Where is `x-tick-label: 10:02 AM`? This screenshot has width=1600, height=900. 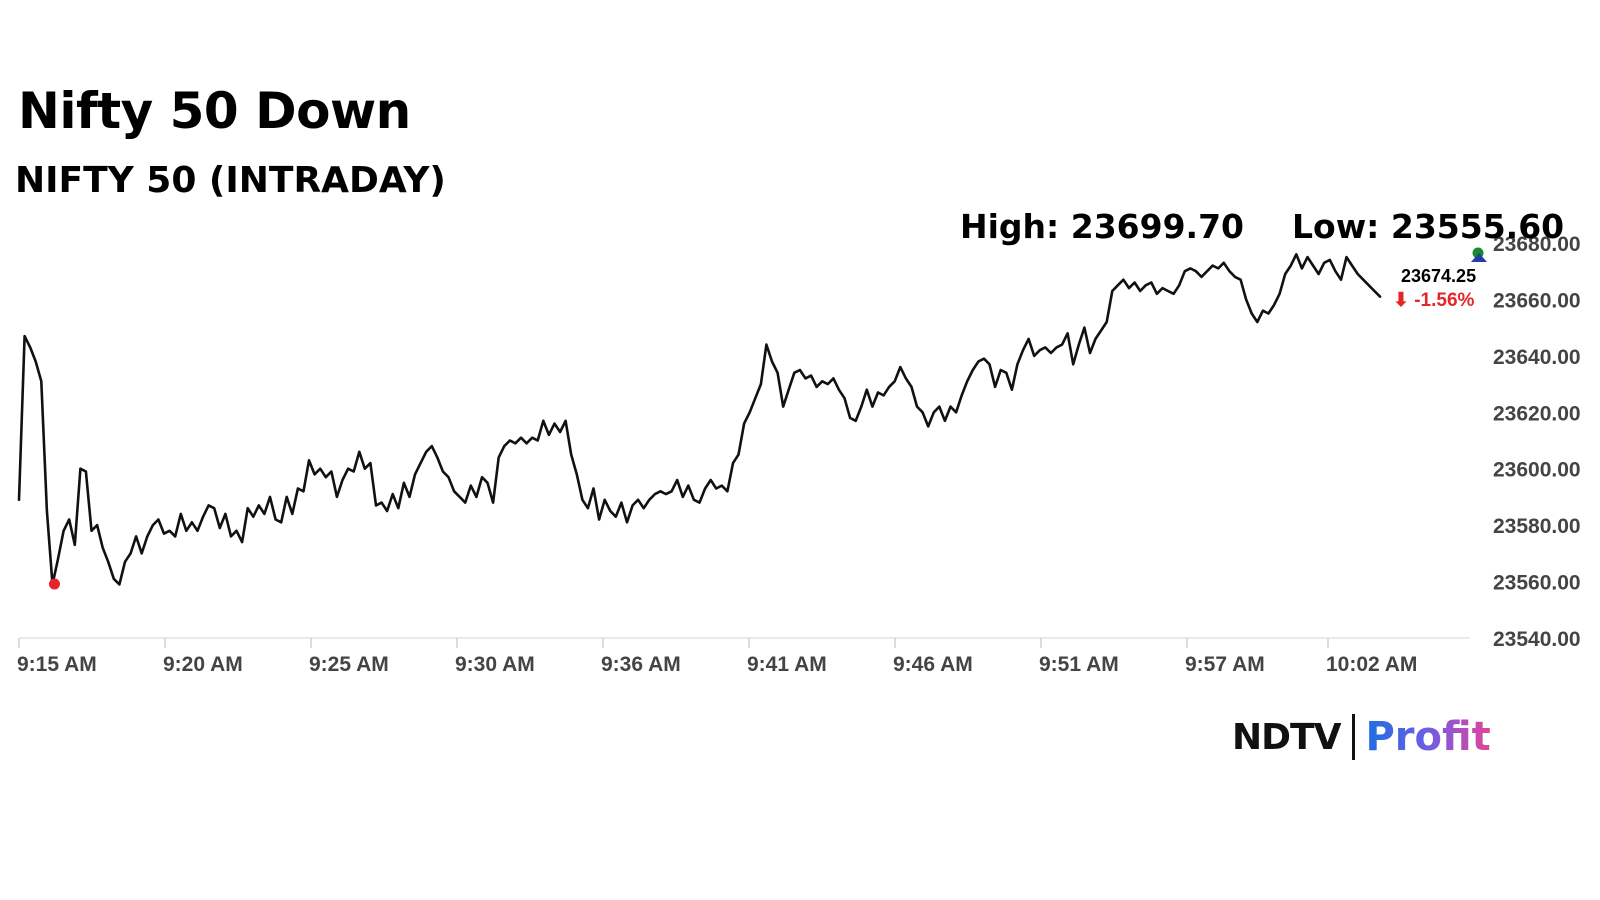
x-tick-label: 10:02 AM is located at coordinates (1371, 664).